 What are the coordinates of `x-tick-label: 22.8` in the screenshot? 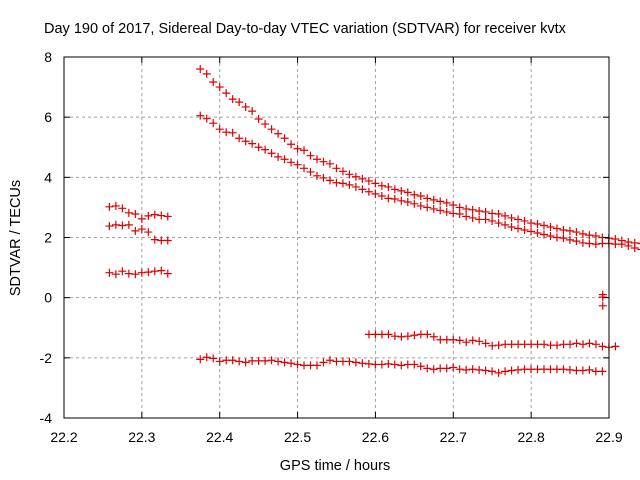 It's located at (531, 437).